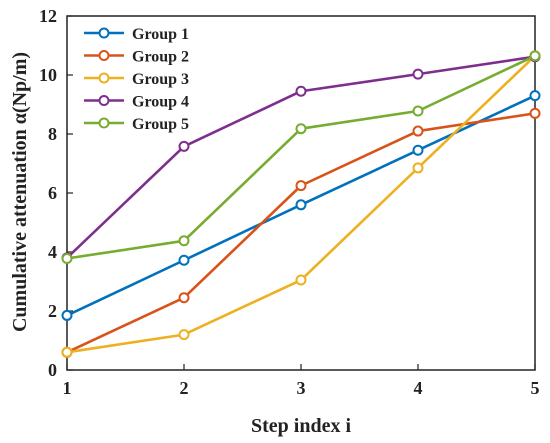  I want to click on legend-item: Group 4, so click(136, 102).